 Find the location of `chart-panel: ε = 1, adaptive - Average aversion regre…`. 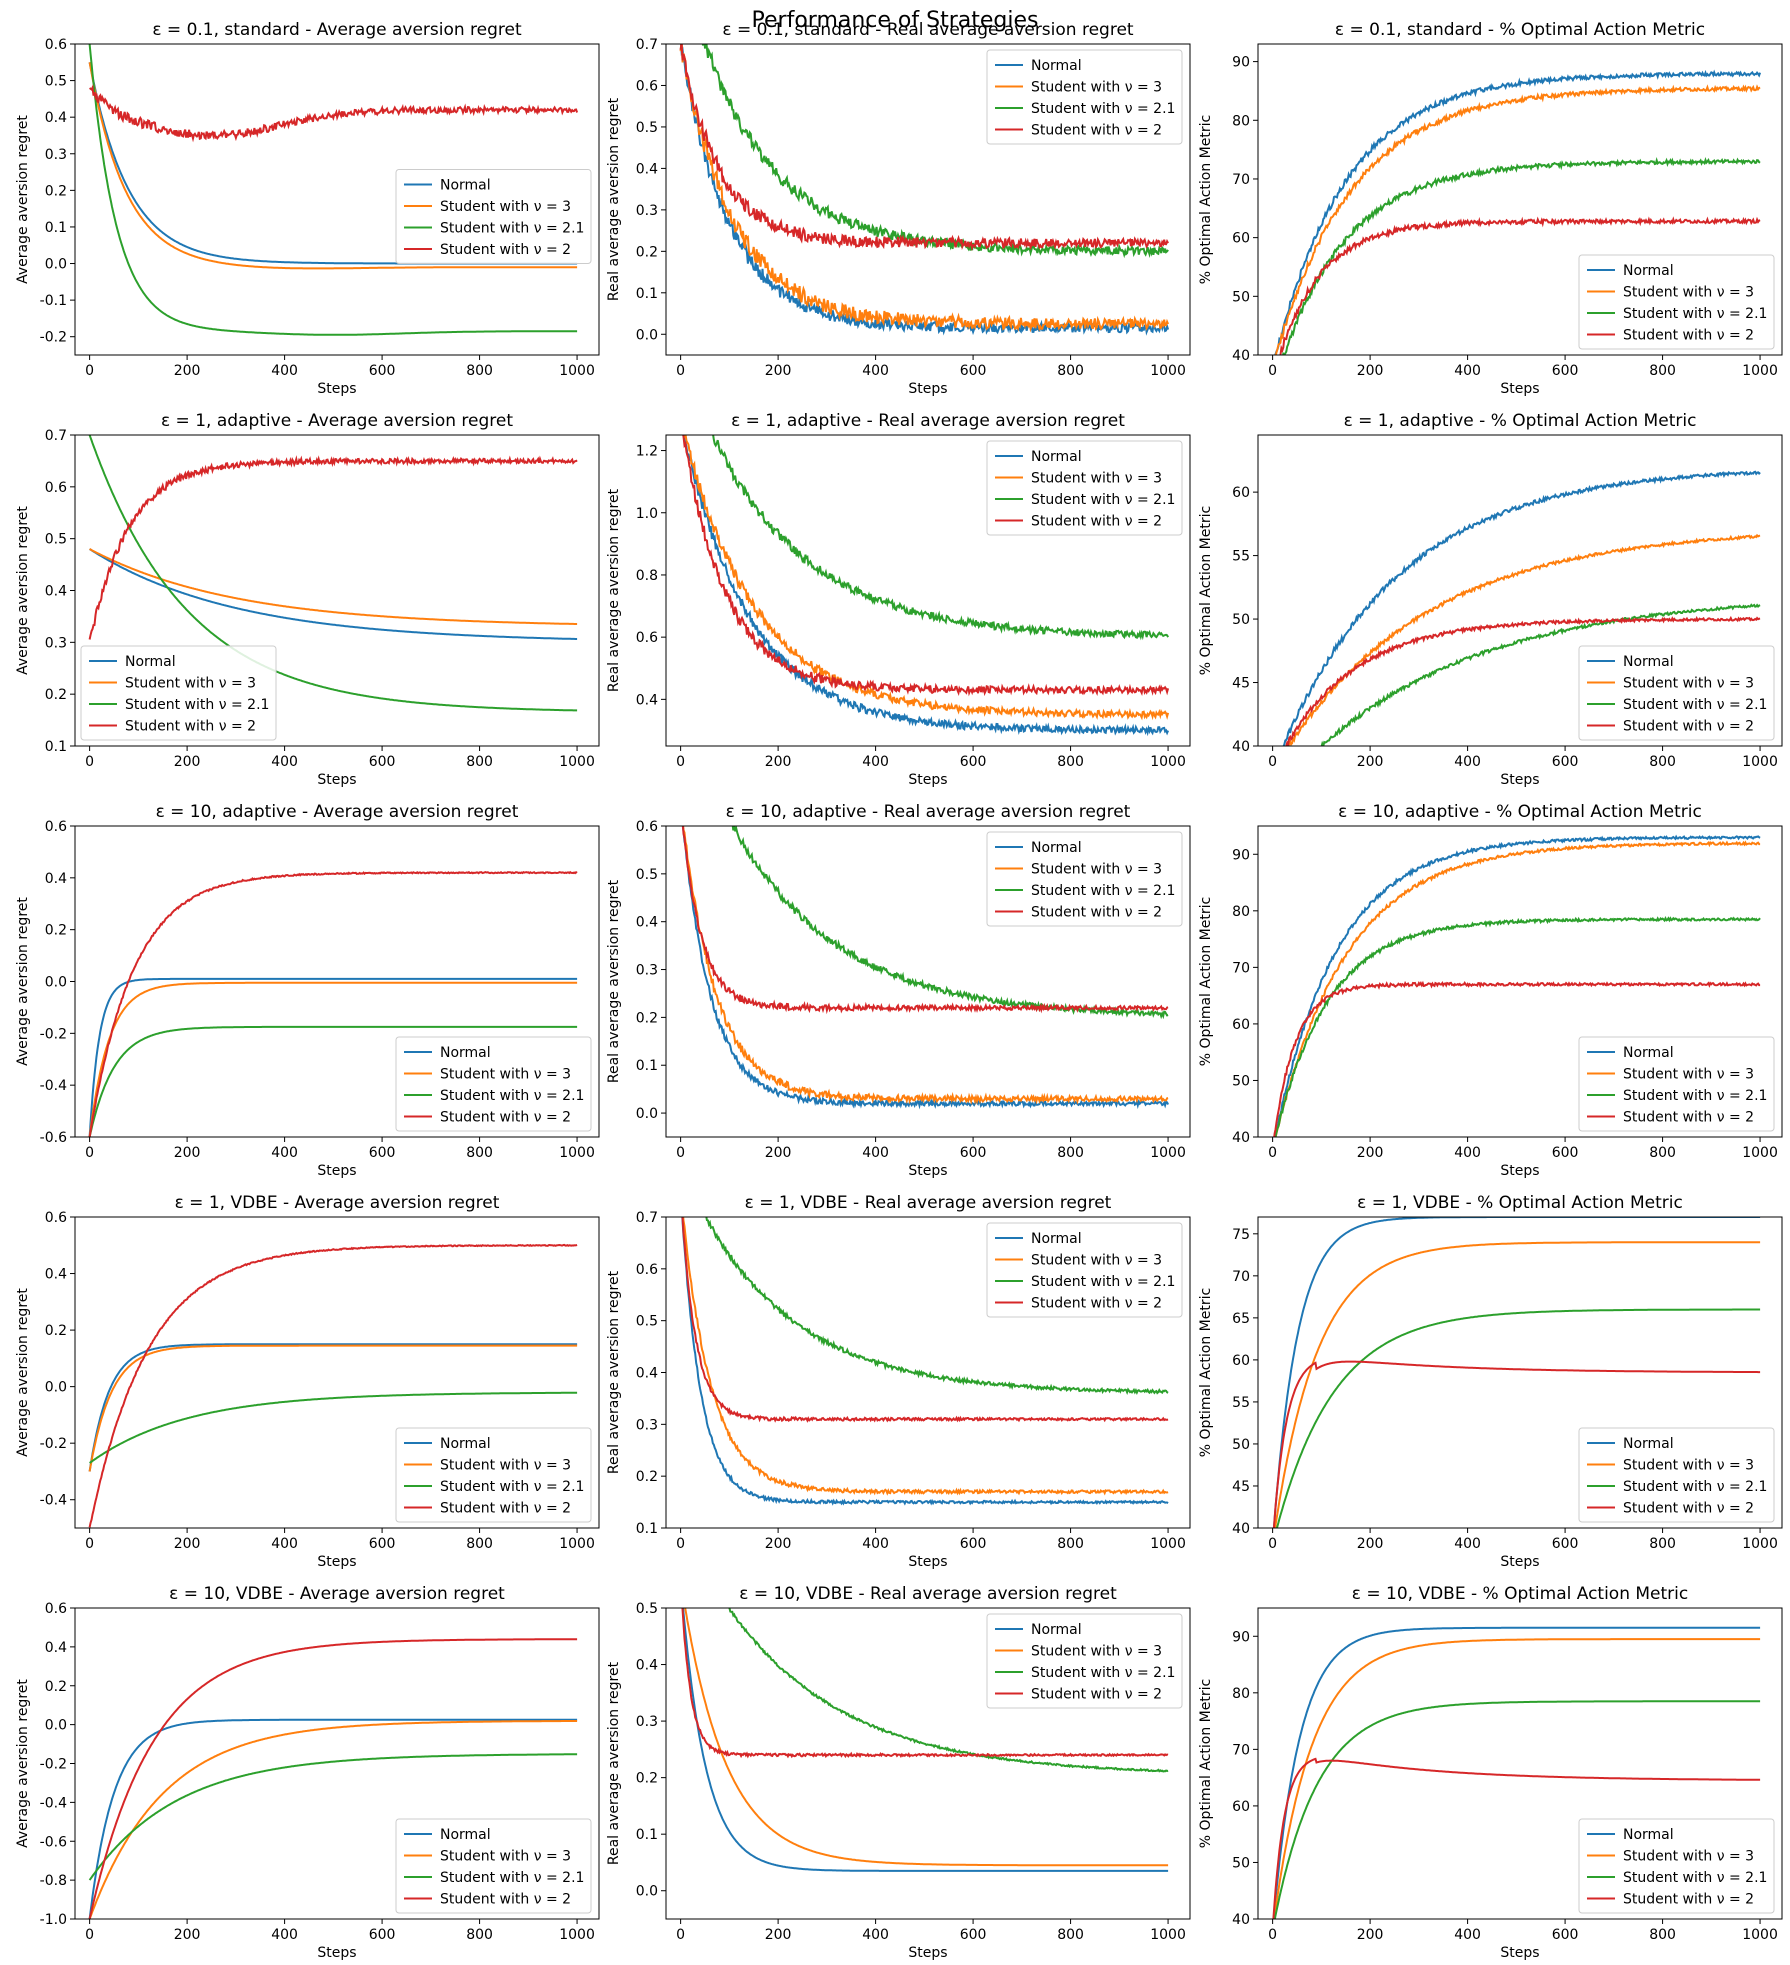

chart-panel: ε = 1, adaptive - Average aversion regre… is located at coordinates (307, 599).